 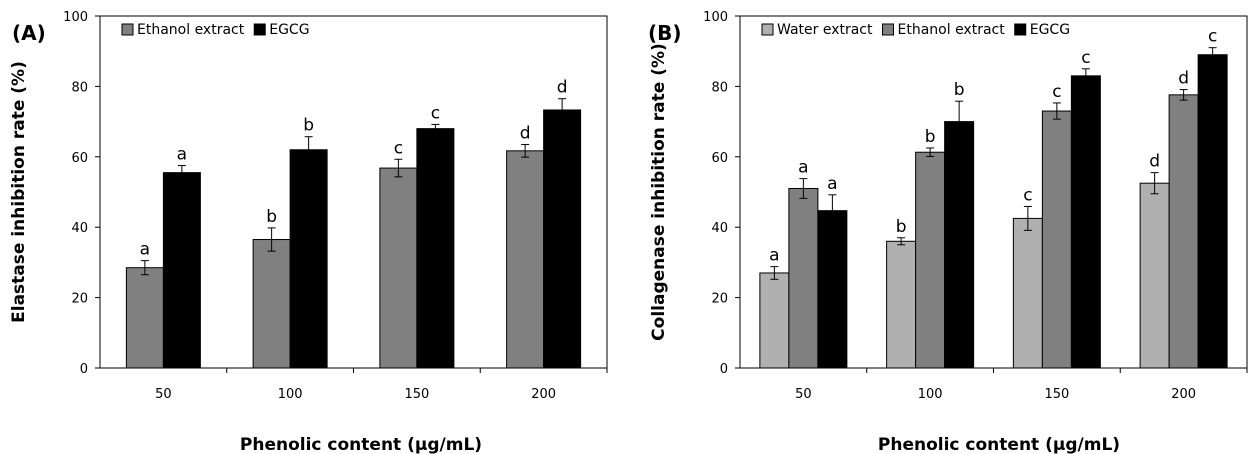 What do you see at coordinates (29, 33) in the screenshot?
I see `panel-label: (A)` at bounding box center [29, 33].